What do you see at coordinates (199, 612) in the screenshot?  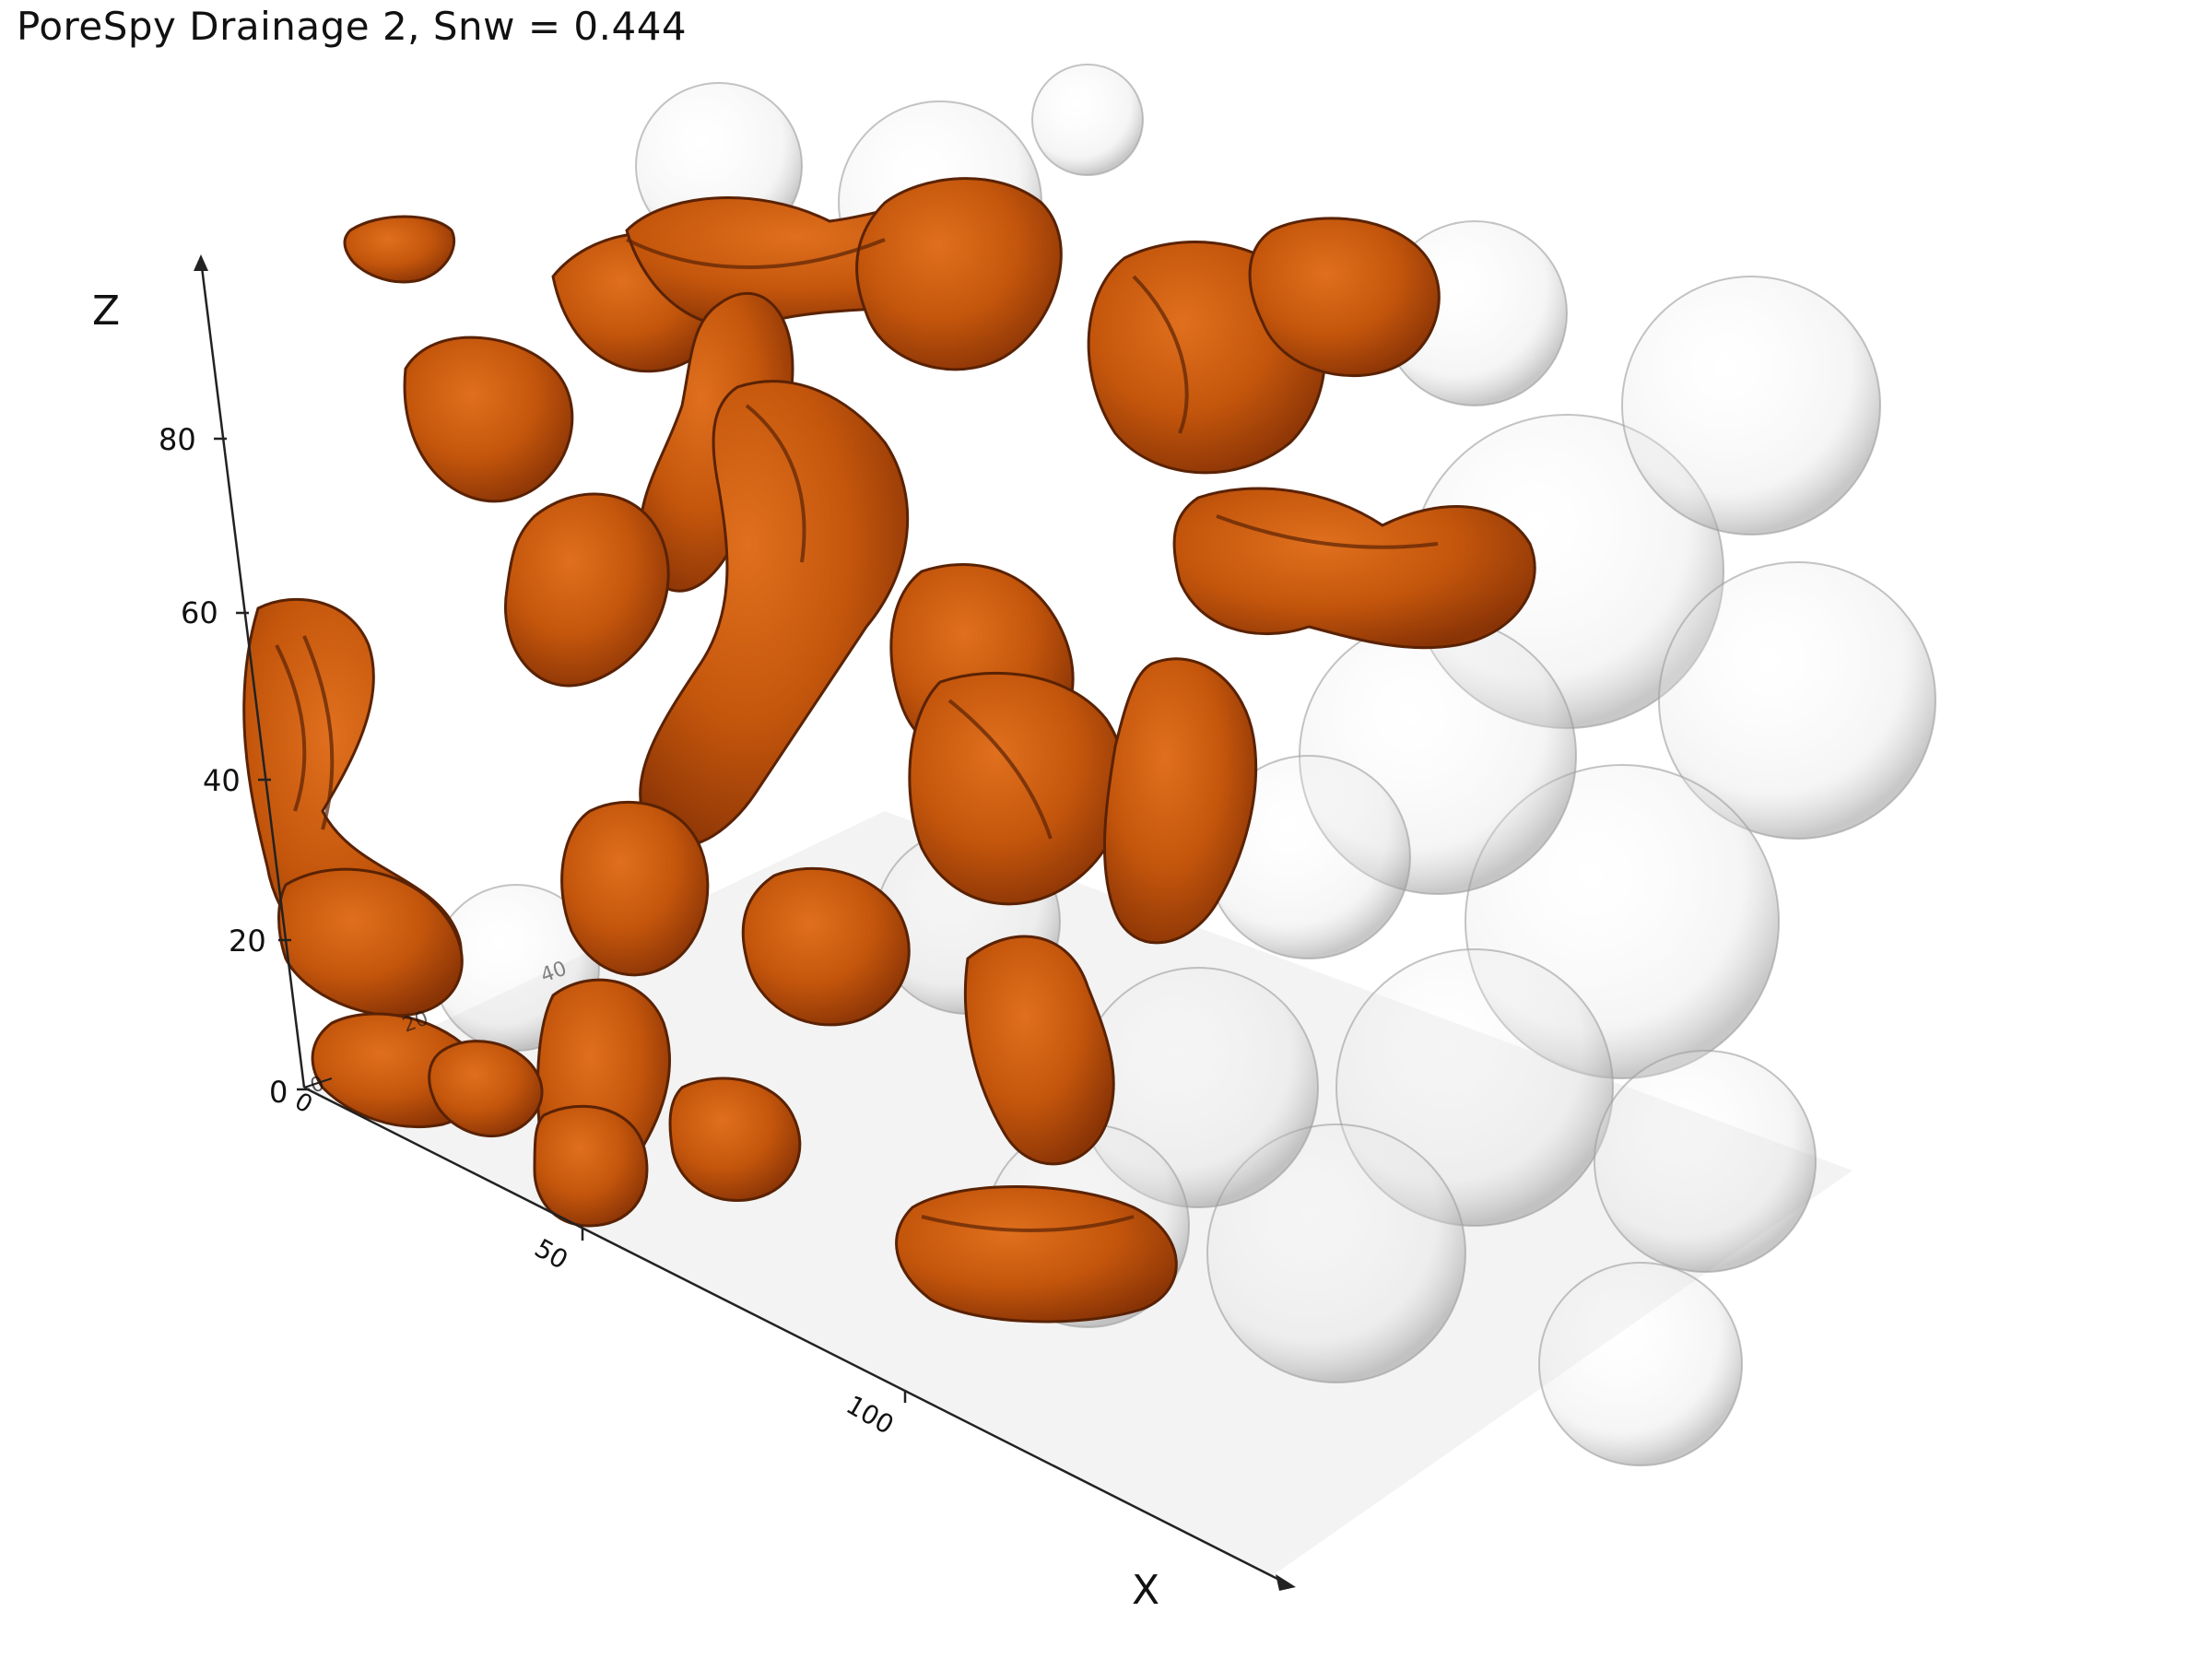 I see `z-tick-label: 60` at bounding box center [199, 612].